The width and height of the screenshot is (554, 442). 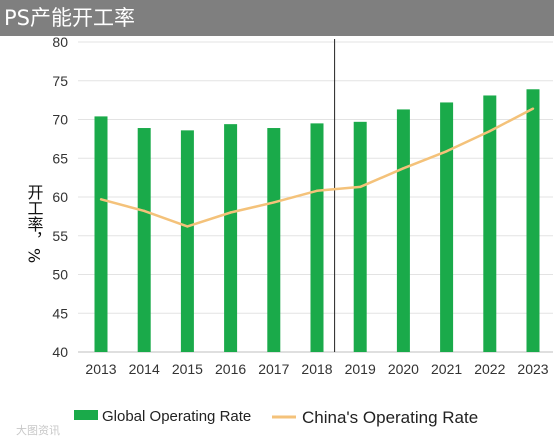 I want to click on bar-global-2021, so click(x=447, y=227).